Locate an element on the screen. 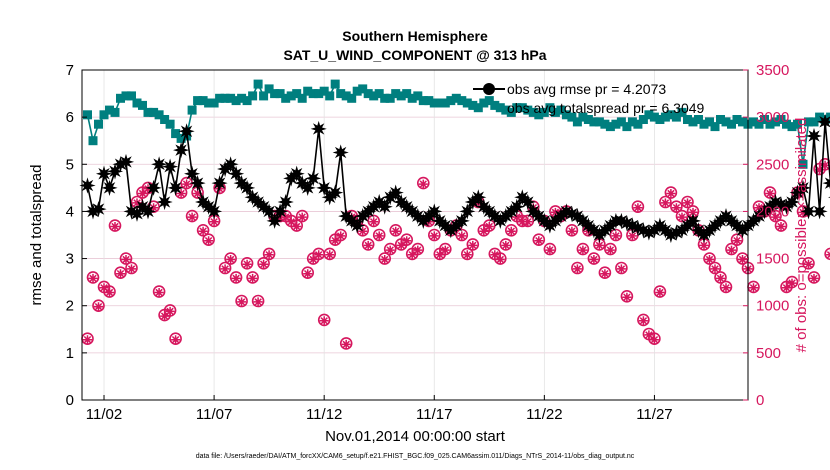 This screenshot has height=470, width=830. x-tick-label-0: 11/02 is located at coordinates (104, 414).